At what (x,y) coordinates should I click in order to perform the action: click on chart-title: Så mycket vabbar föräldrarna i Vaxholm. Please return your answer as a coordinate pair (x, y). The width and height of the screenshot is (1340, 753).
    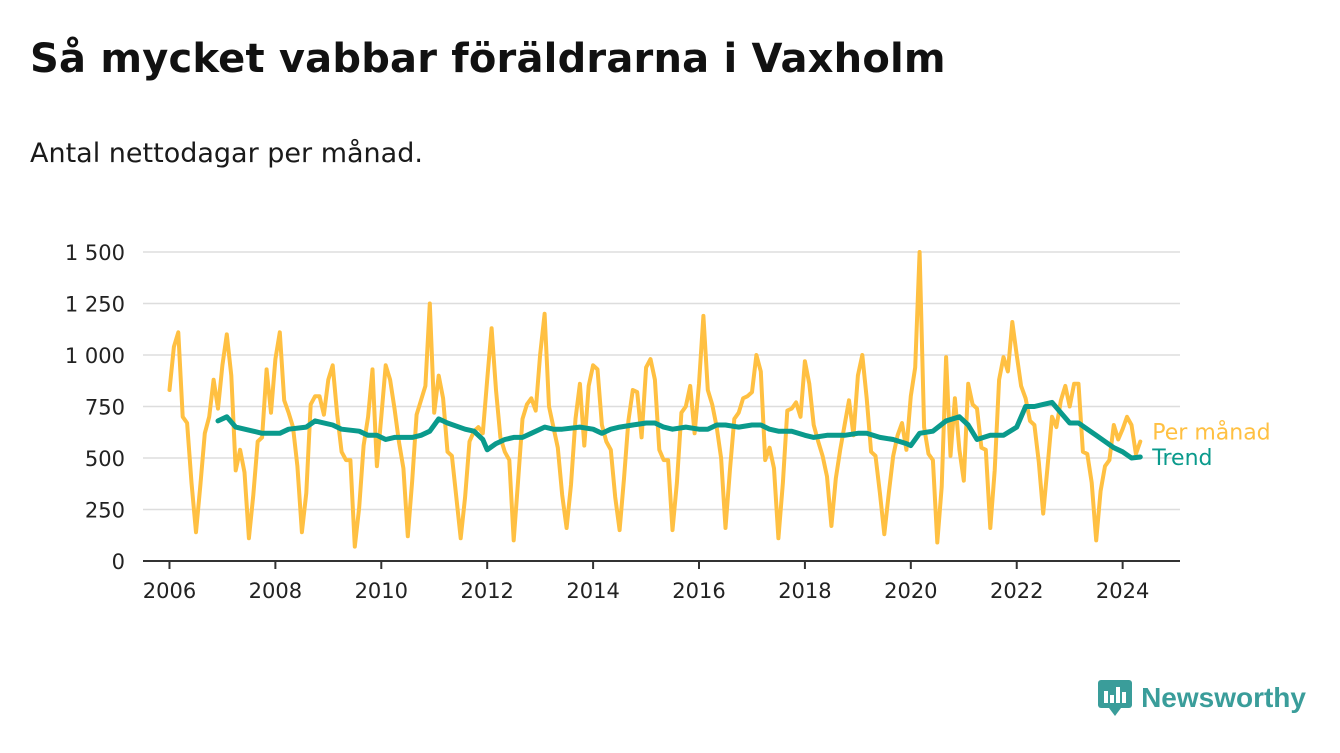
    Looking at the image, I should click on (488, 59).